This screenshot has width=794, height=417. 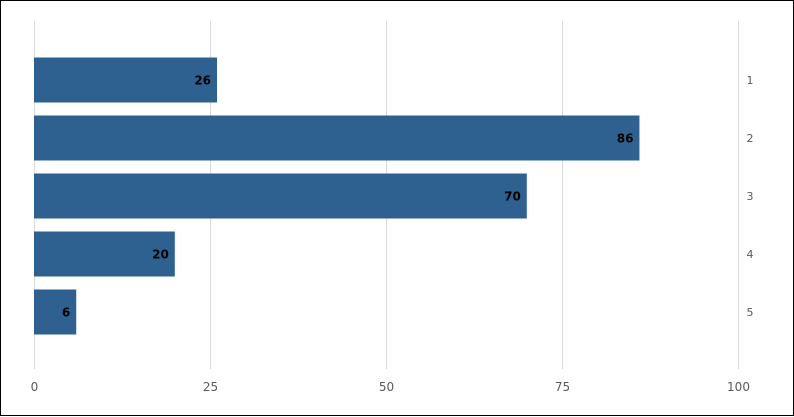 What do you see at coordinates (625, 139) in the screenshot?
I see `data-label: 86` at bounding box center [625, 139].